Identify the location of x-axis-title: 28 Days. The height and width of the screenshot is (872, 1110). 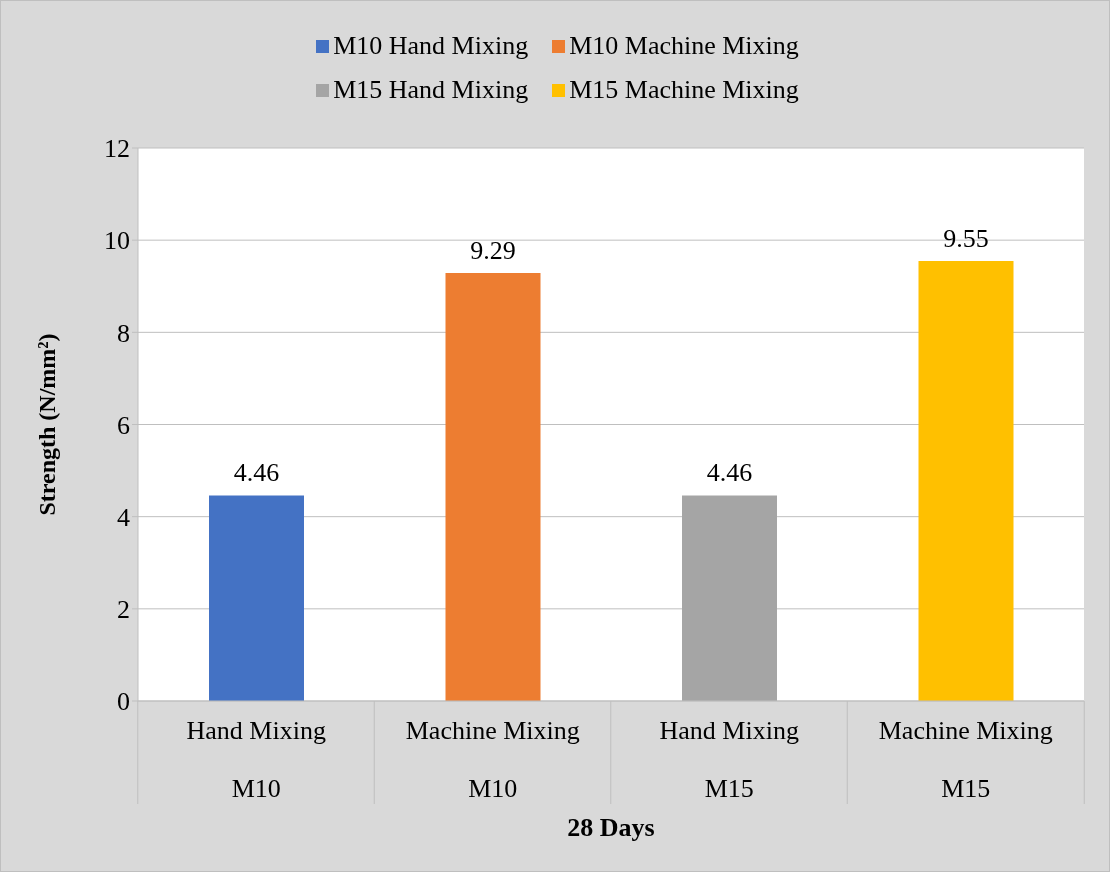
(611, 828).